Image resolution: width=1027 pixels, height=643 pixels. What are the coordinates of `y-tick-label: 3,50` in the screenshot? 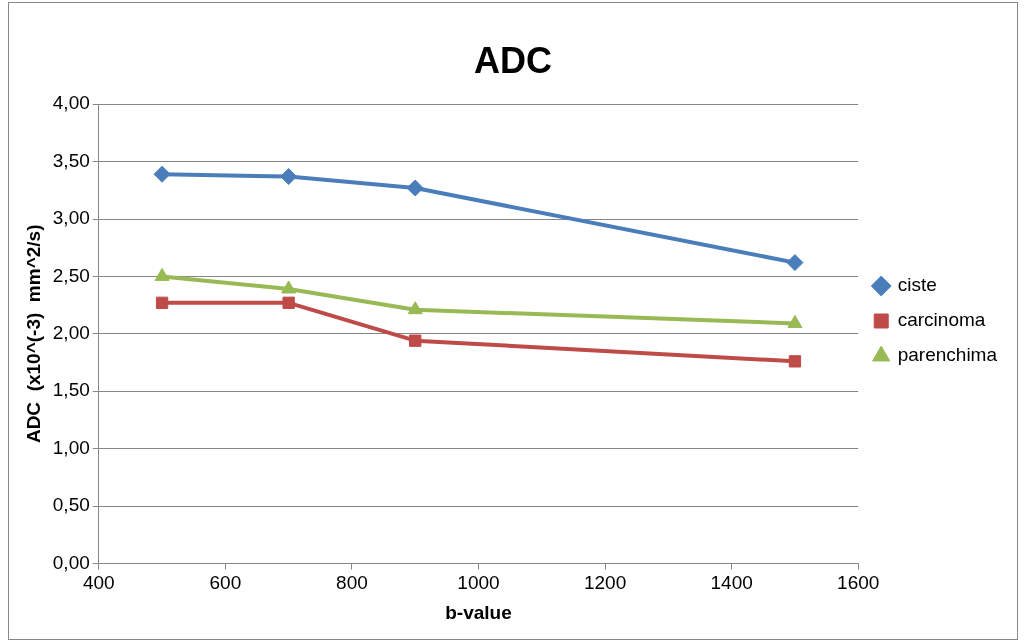 It's located at (71, 160).